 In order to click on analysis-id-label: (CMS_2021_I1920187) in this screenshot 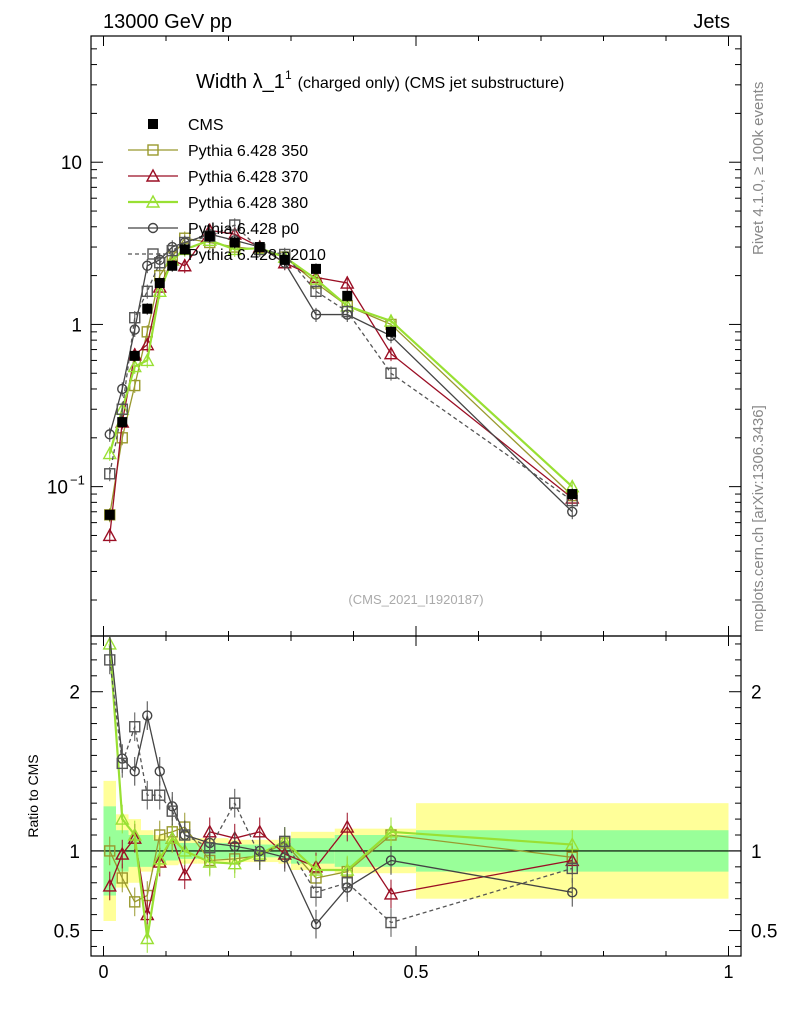, I will do `click(415, 599)`.